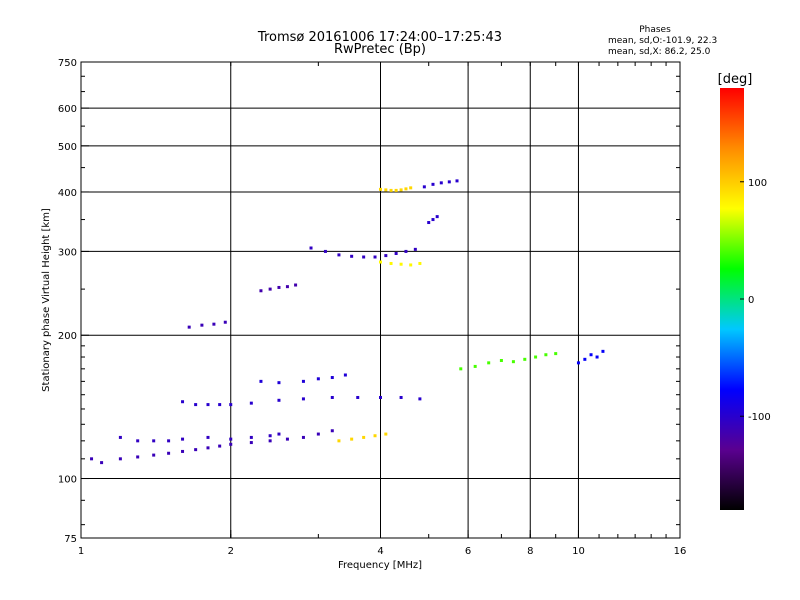 This screenshot has height=600, width=800. What do you see at coordinates (67, 252) in the screenshot?
I see `y-tick-label: 300` at bounding box center [67, 252].